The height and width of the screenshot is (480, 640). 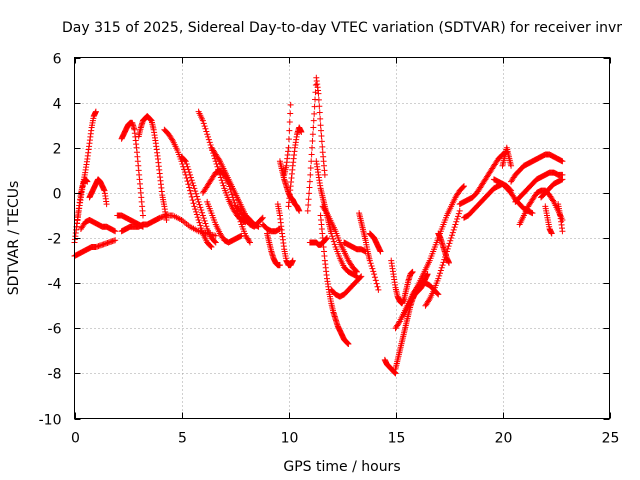 I want to click on x-tick-label: 20, so click(x=504, y=439).